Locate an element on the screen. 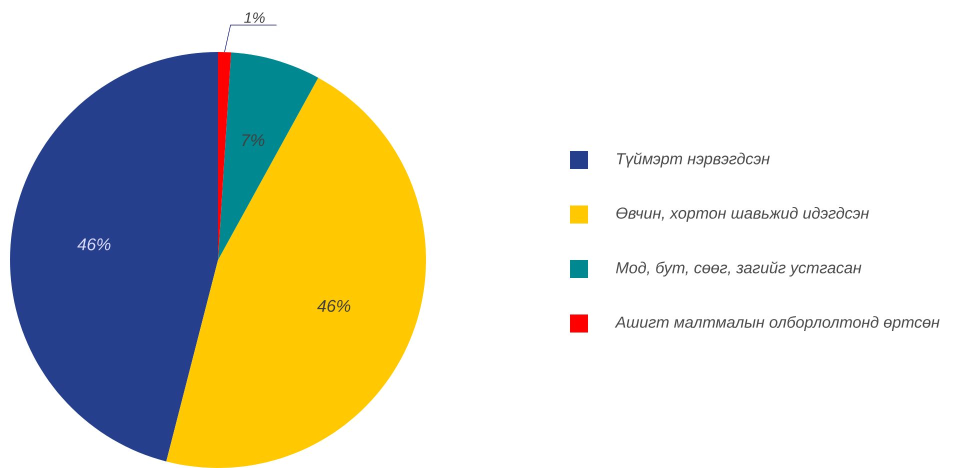 The width and height of the screenshot is (971, 468). legend-label: Түймэрт нэрвэгдсэн is located at coordinates (693, 160).